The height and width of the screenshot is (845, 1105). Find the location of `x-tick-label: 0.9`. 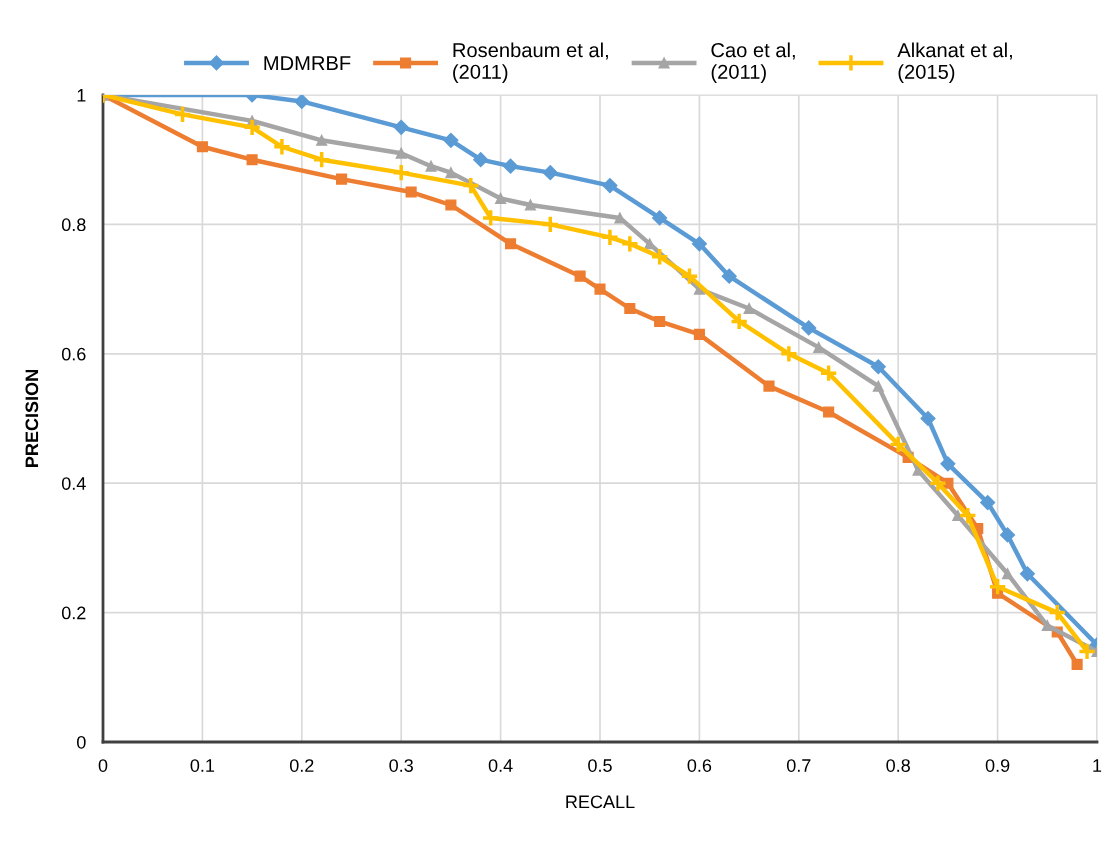

x-tick-label: 0.9 is located at coordinates (997, 765).